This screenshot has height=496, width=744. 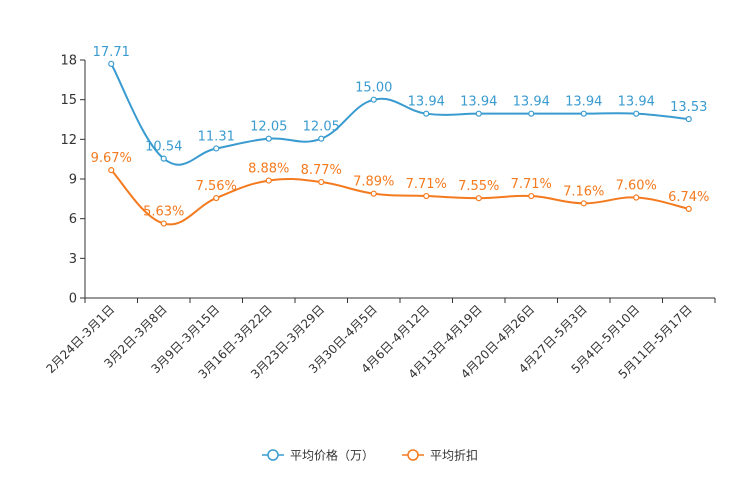 I want to click on data-label: 5.63%, so click(x=163, y=212).